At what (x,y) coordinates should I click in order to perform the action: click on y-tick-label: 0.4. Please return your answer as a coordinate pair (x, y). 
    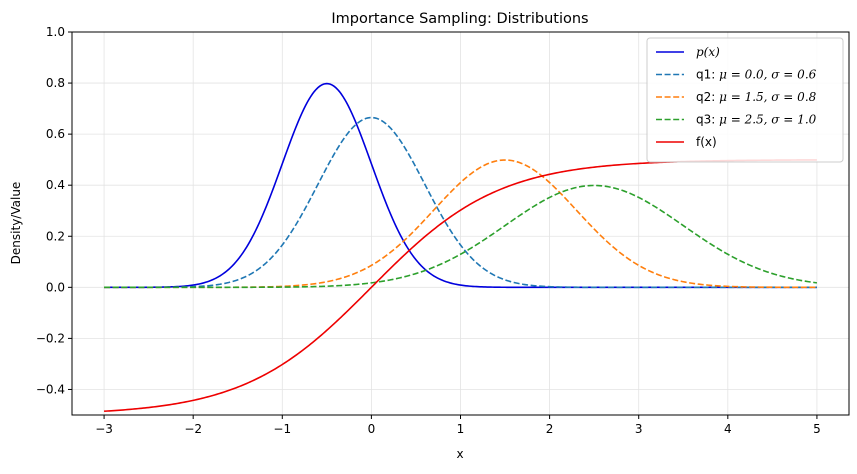
    Looking at the image, I should click on (55, 185).